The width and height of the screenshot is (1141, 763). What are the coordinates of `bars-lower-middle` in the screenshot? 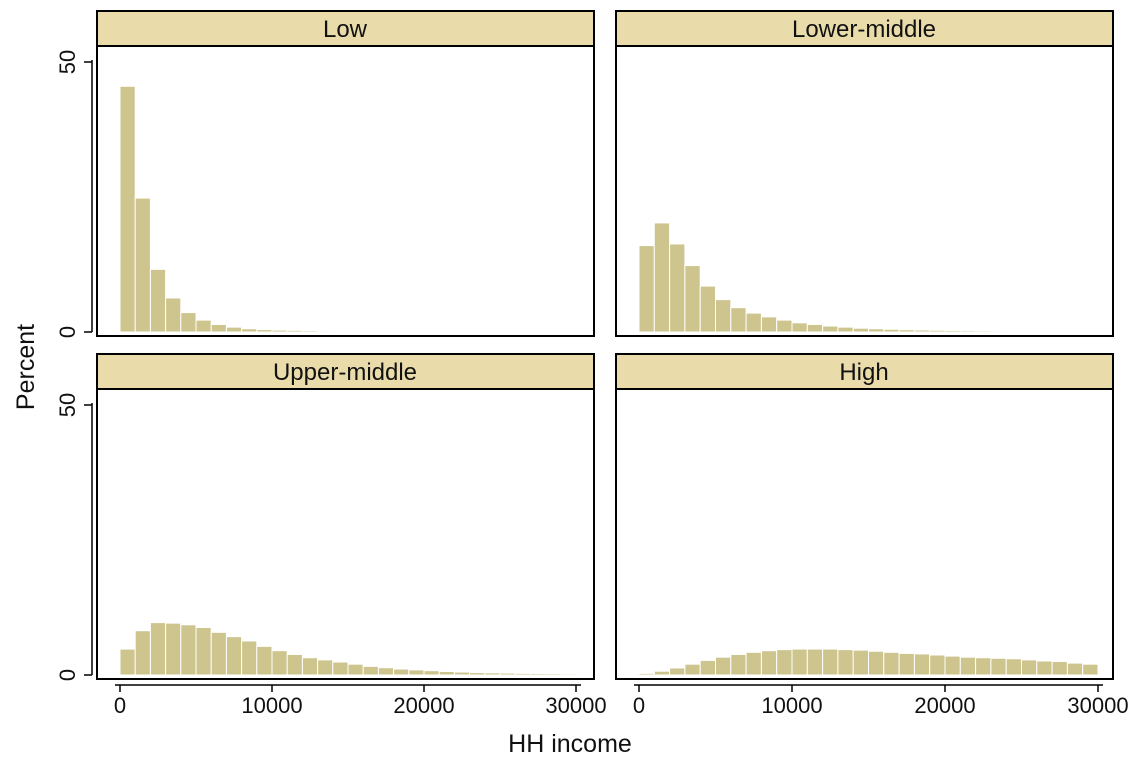 It's located at (868, 277).